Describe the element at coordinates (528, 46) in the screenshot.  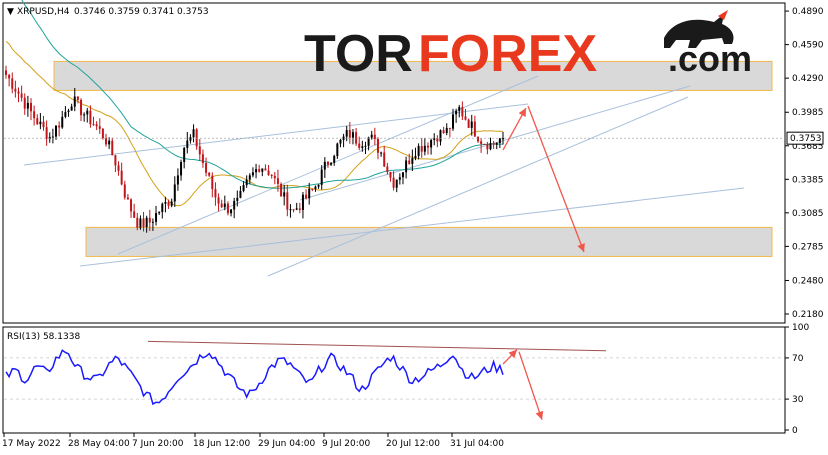
I see `torforex-logo: TOR FOREX .com` at that location.